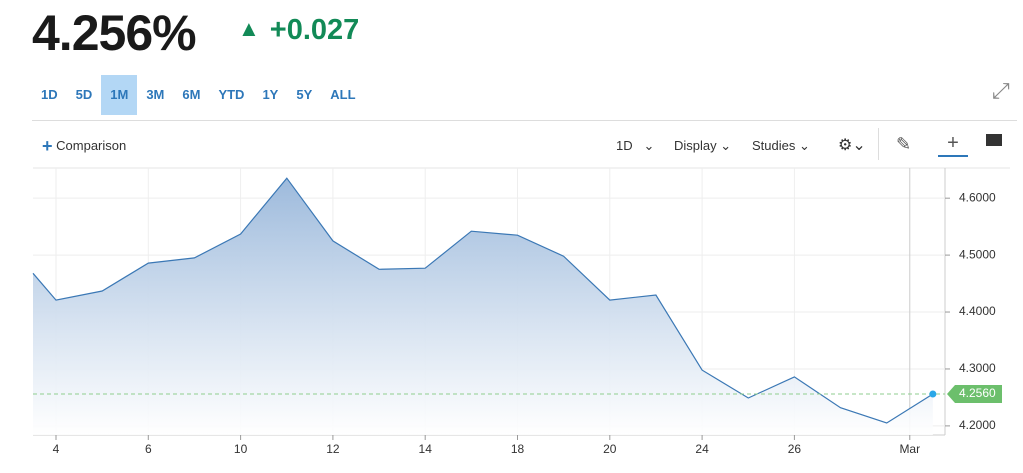  Describe the element at coordinates (878, 144) in the screenshot. I see `separator` at that location.